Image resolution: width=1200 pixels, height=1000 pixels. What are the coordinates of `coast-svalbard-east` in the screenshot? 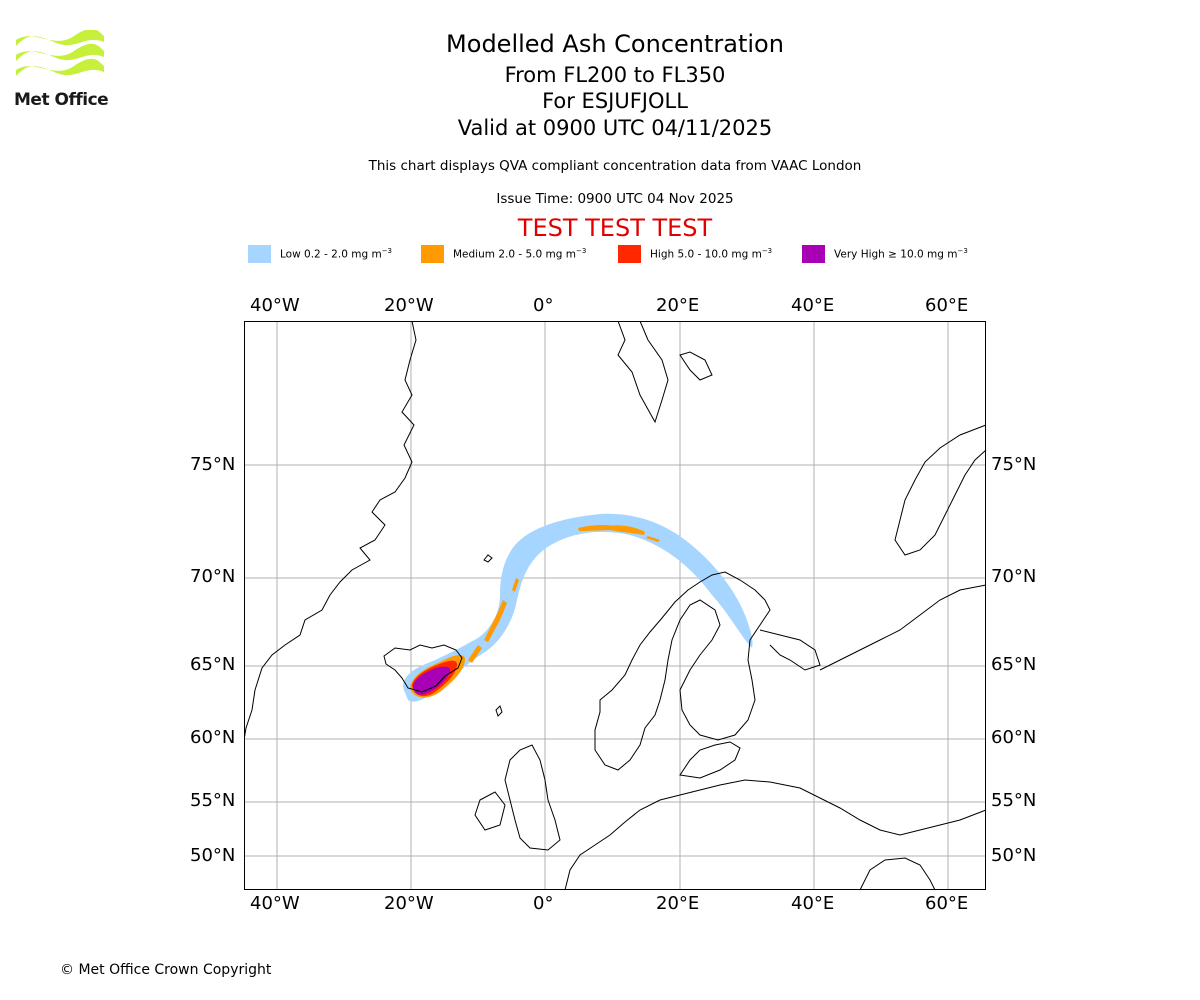 It's located at (696, 366).